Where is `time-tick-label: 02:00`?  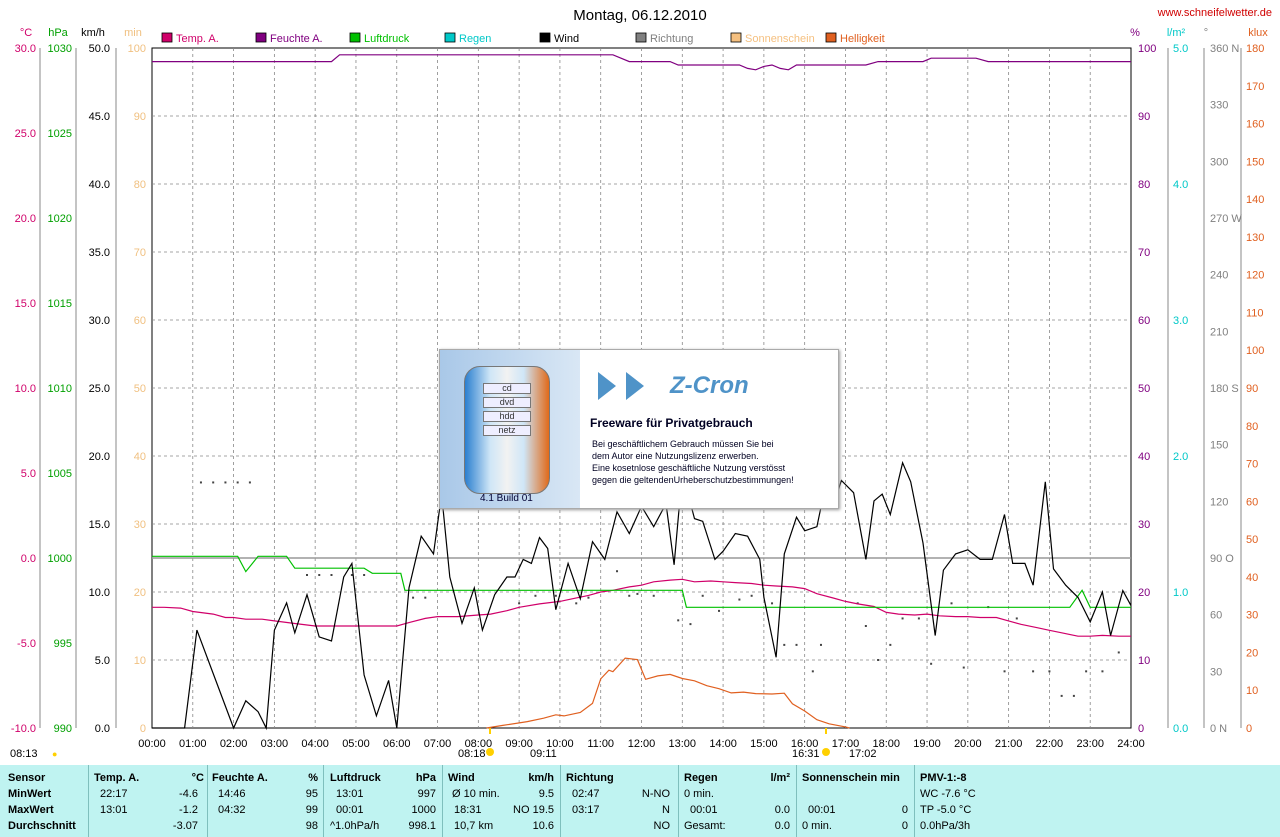 time-tick-label: 02:00 is located at coordinates (234, 744).